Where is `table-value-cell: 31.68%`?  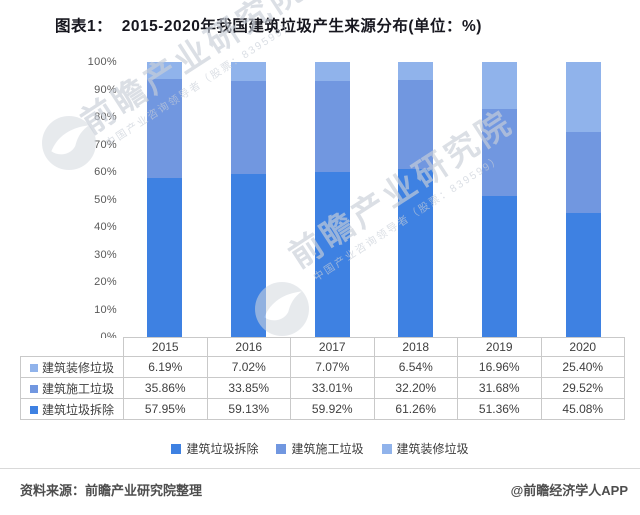
table-value-cell: 31.68% is located at coordinates (499, 388).